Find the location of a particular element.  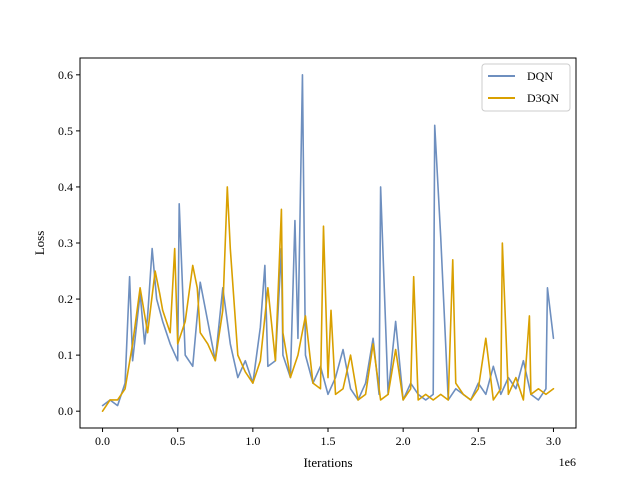

x-axis-label: Iterations is located at coordinates (327, 462).